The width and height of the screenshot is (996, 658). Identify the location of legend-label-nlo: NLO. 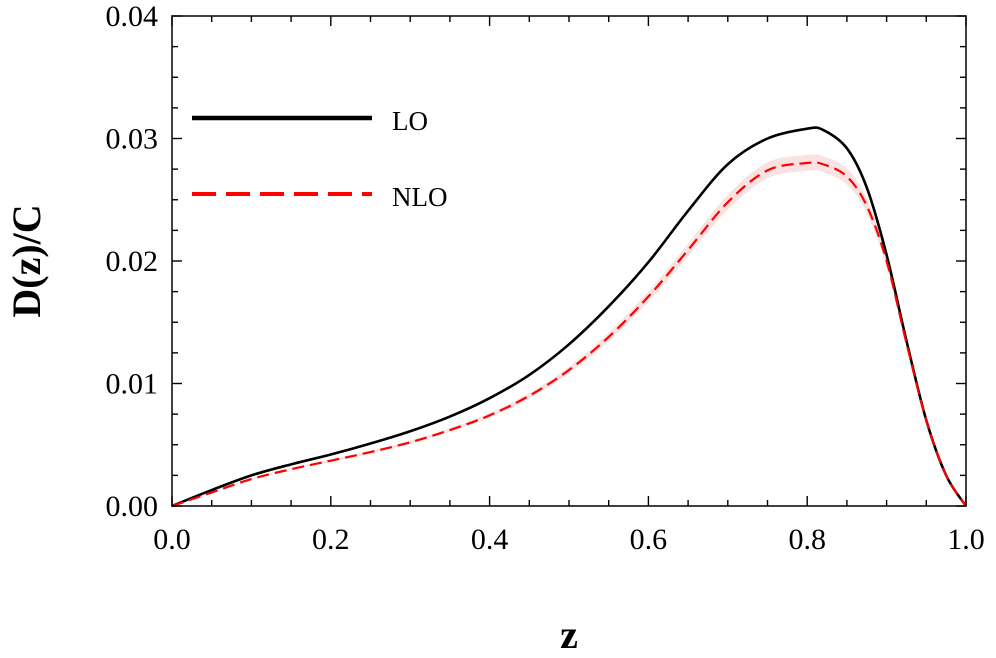
(420, 197).